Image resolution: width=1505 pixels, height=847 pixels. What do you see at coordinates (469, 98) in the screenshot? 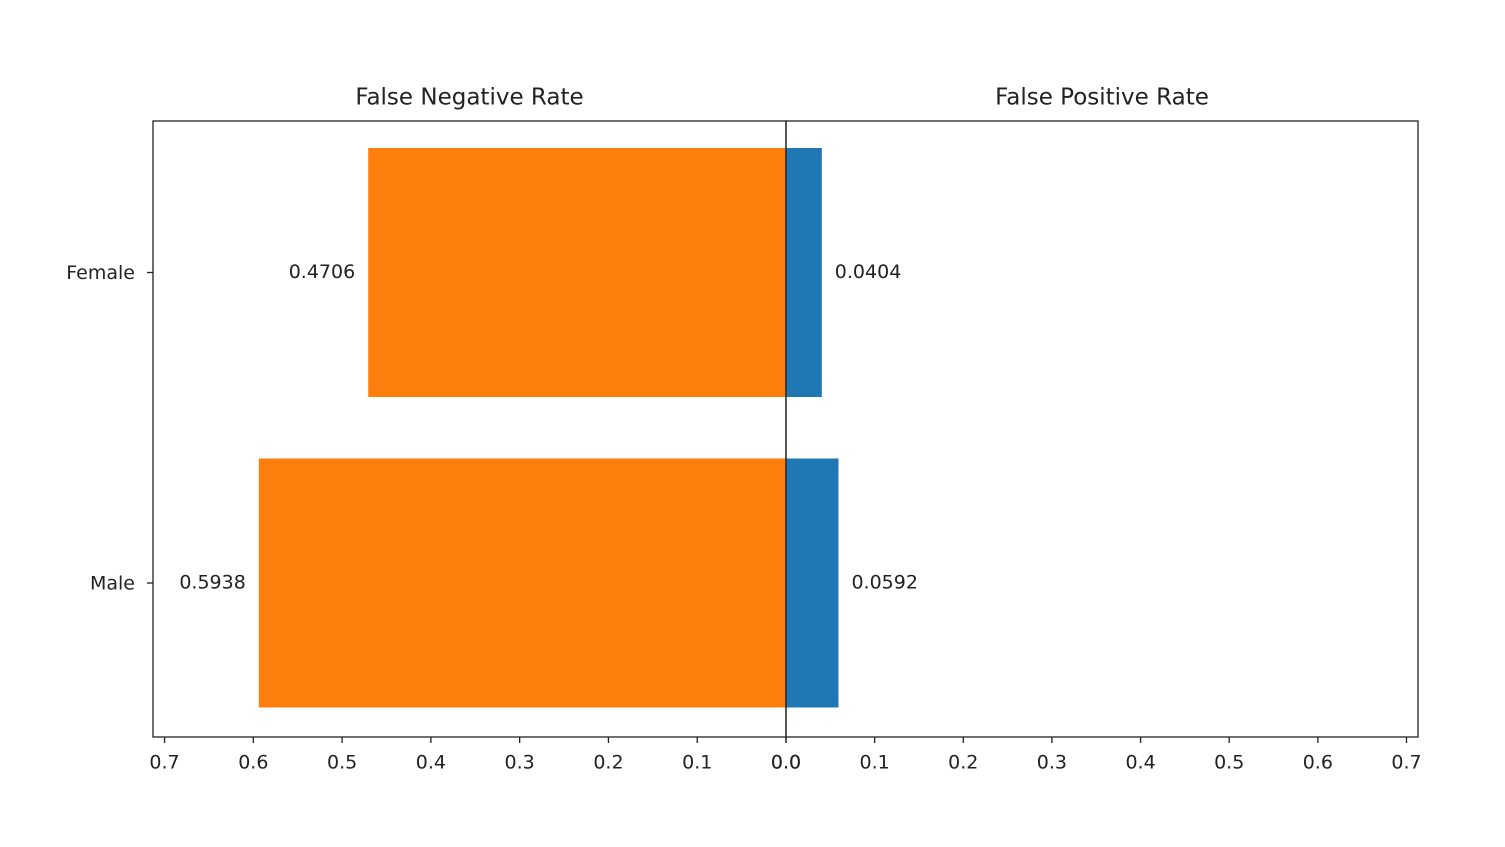
I see `panel-title: False Negative Rate` at bounding box center [469, 98].